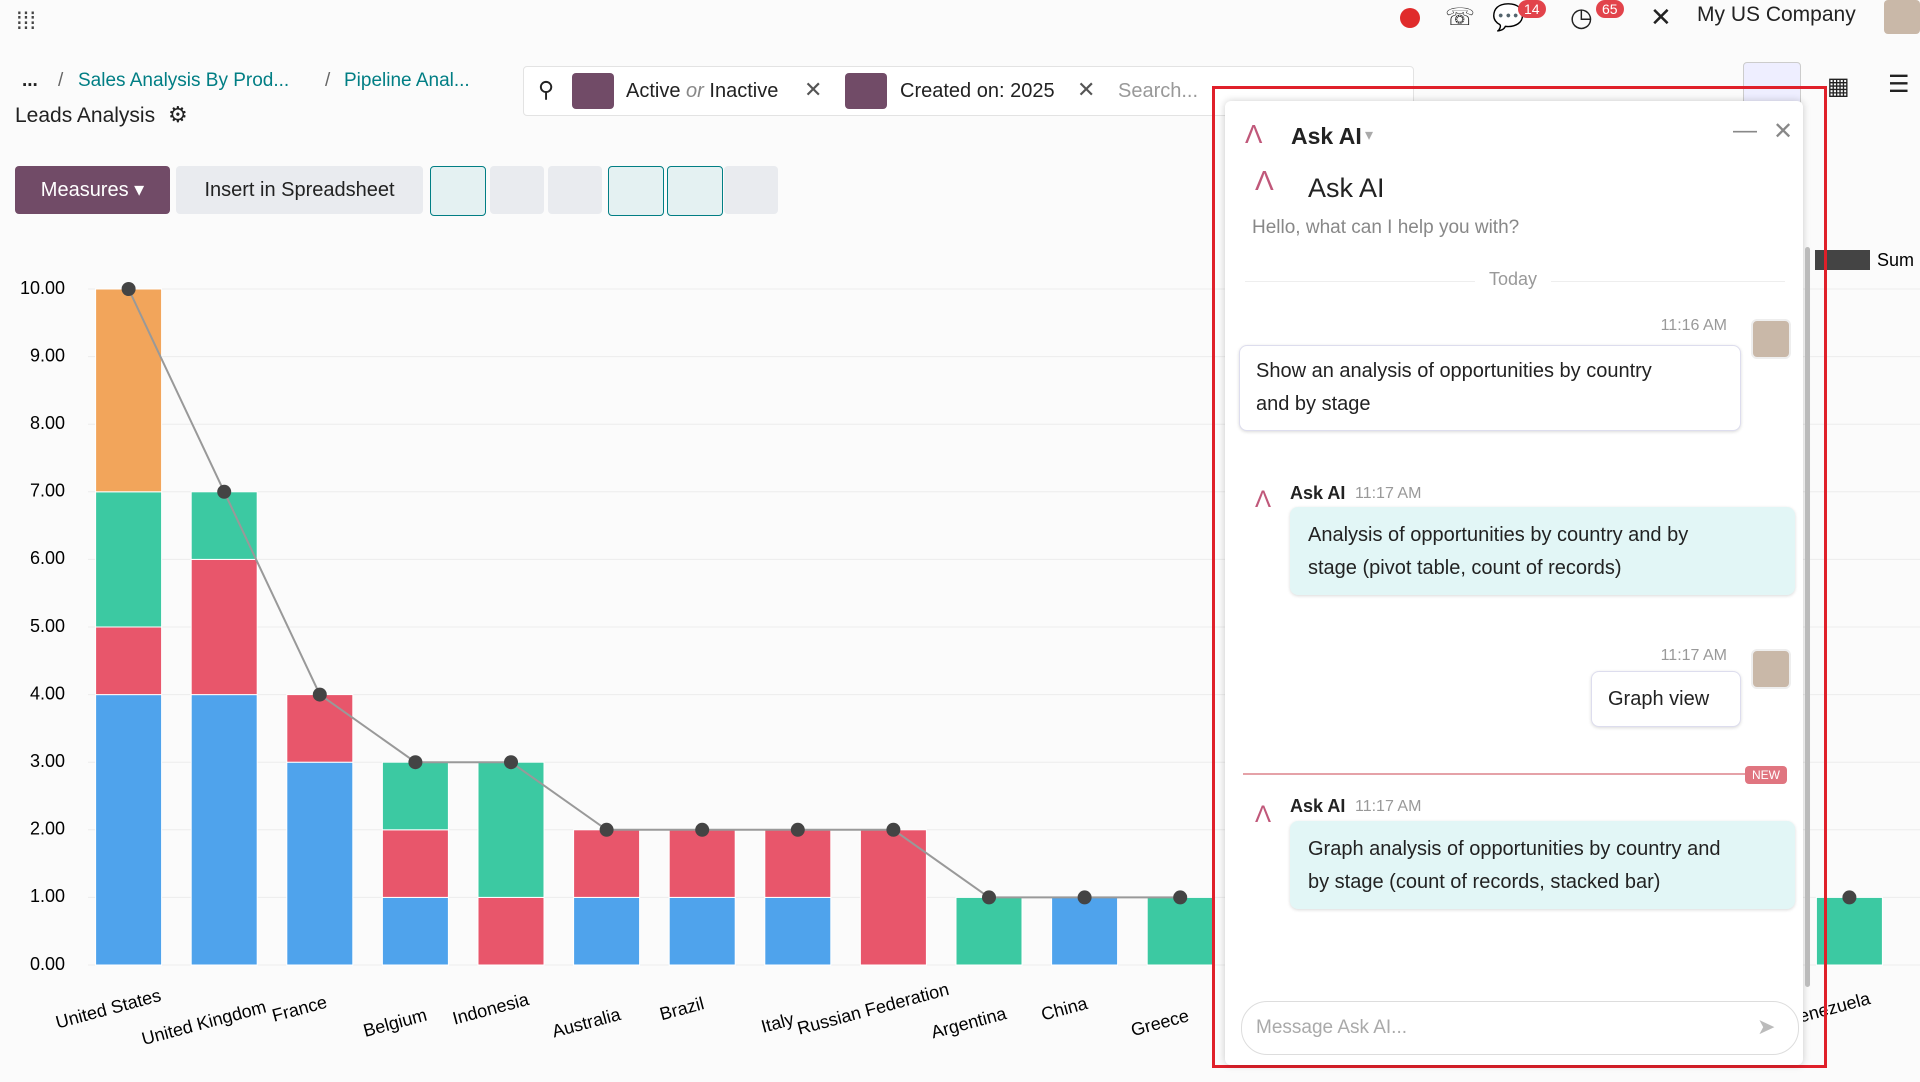  What do you see at coordinates (653, 91) in the screenshot?
I see `filter-text: Active` at bounding box center [653, 91].